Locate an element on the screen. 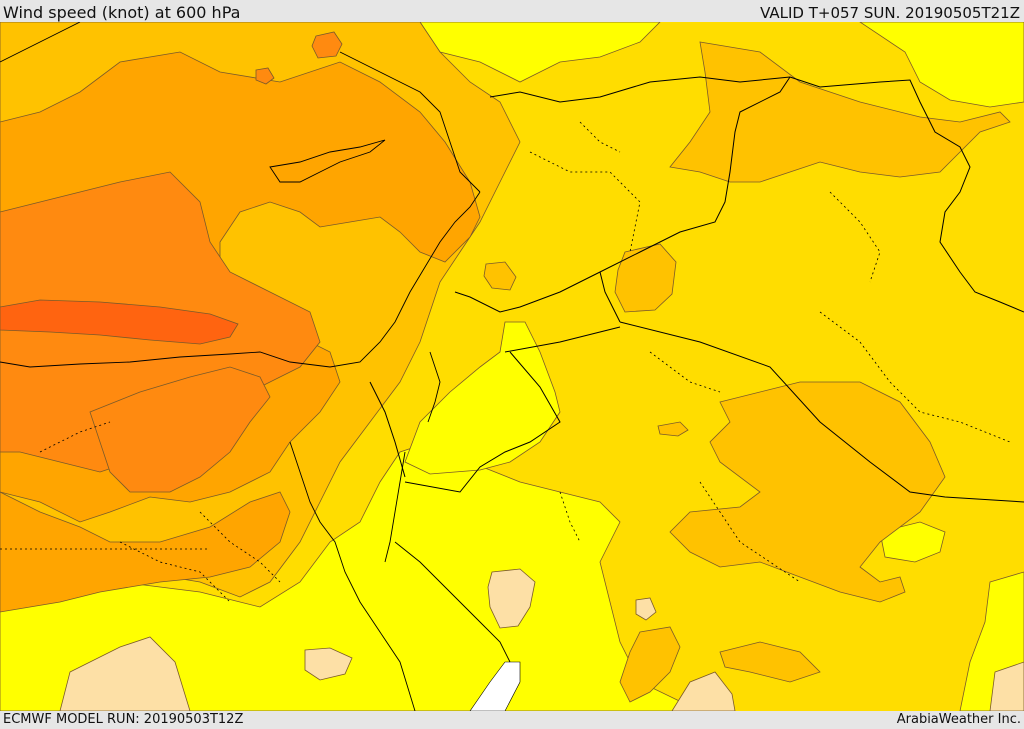 The width and height of the screenshot is (1024, 729). field-amber-south-patch is located at coordinates (770, 662).